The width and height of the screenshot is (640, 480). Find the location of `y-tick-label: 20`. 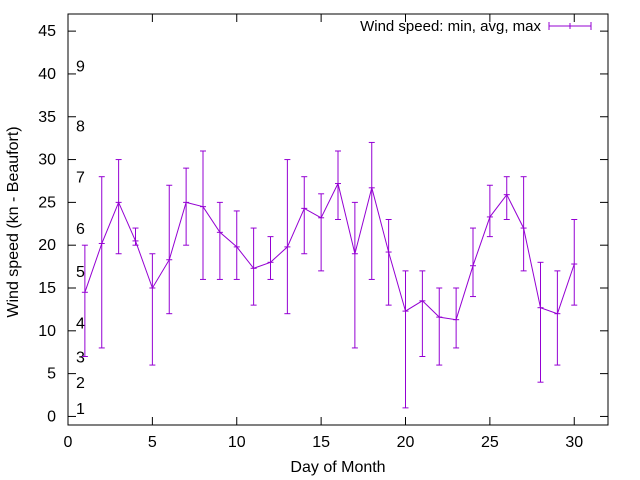

y-tick-label: 20 is located at coordinates (47, 245).